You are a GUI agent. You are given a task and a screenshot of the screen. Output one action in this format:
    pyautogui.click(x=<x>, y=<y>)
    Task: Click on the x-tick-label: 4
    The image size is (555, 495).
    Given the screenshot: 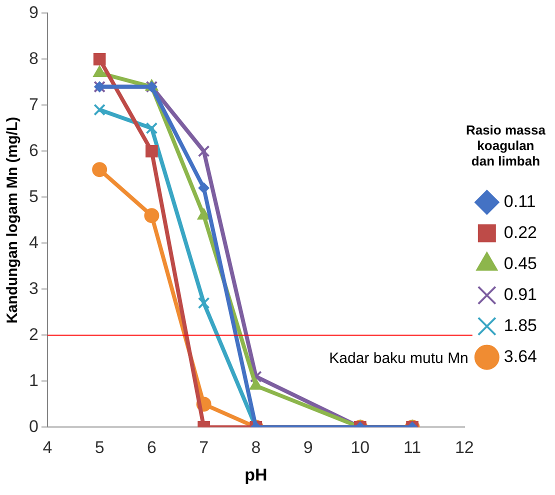 What is the action you would take?
    pyautogui.click(x=47, y=448)
    